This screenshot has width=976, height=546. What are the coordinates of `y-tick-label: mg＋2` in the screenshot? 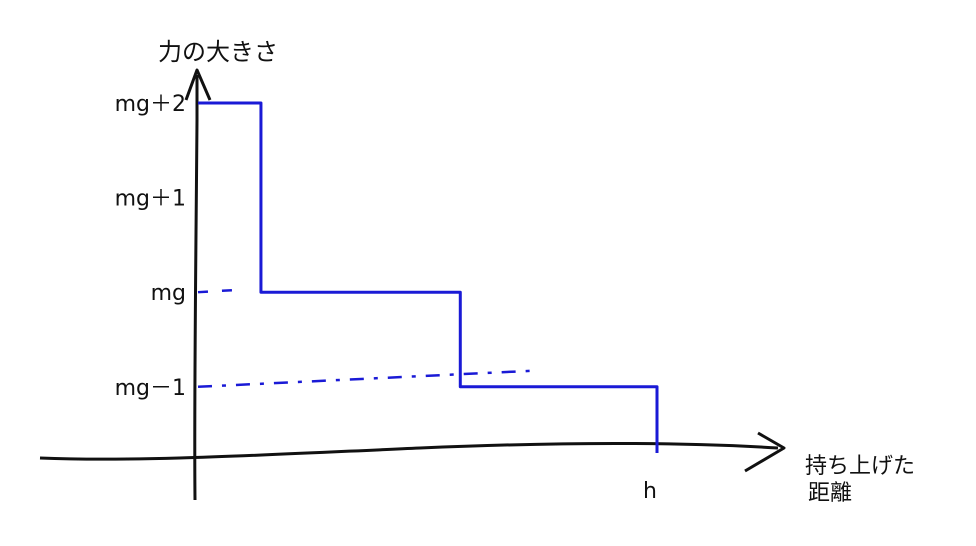 It's located at (150, 104).